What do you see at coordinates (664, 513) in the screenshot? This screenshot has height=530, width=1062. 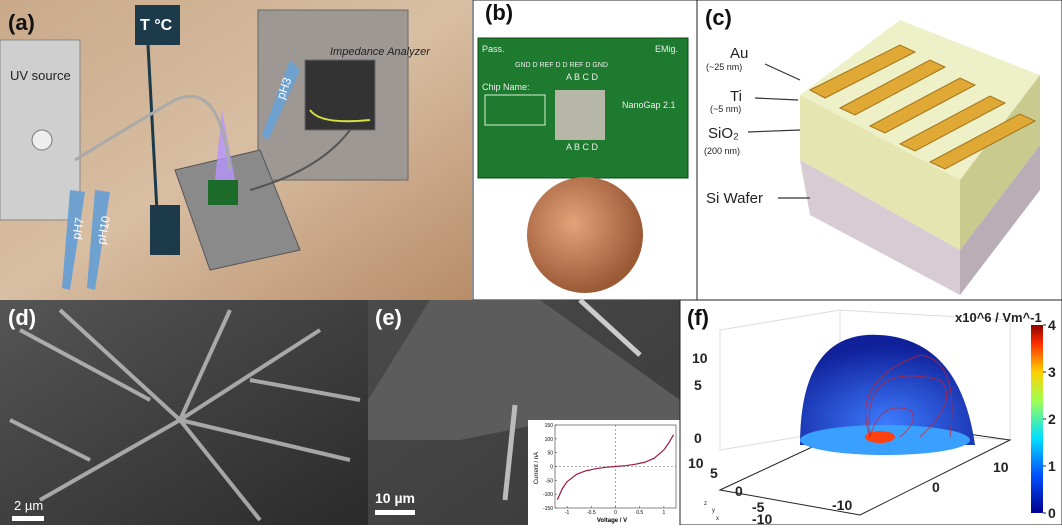 I see `x-tick-label: 1` at bounding box center [664, 513].